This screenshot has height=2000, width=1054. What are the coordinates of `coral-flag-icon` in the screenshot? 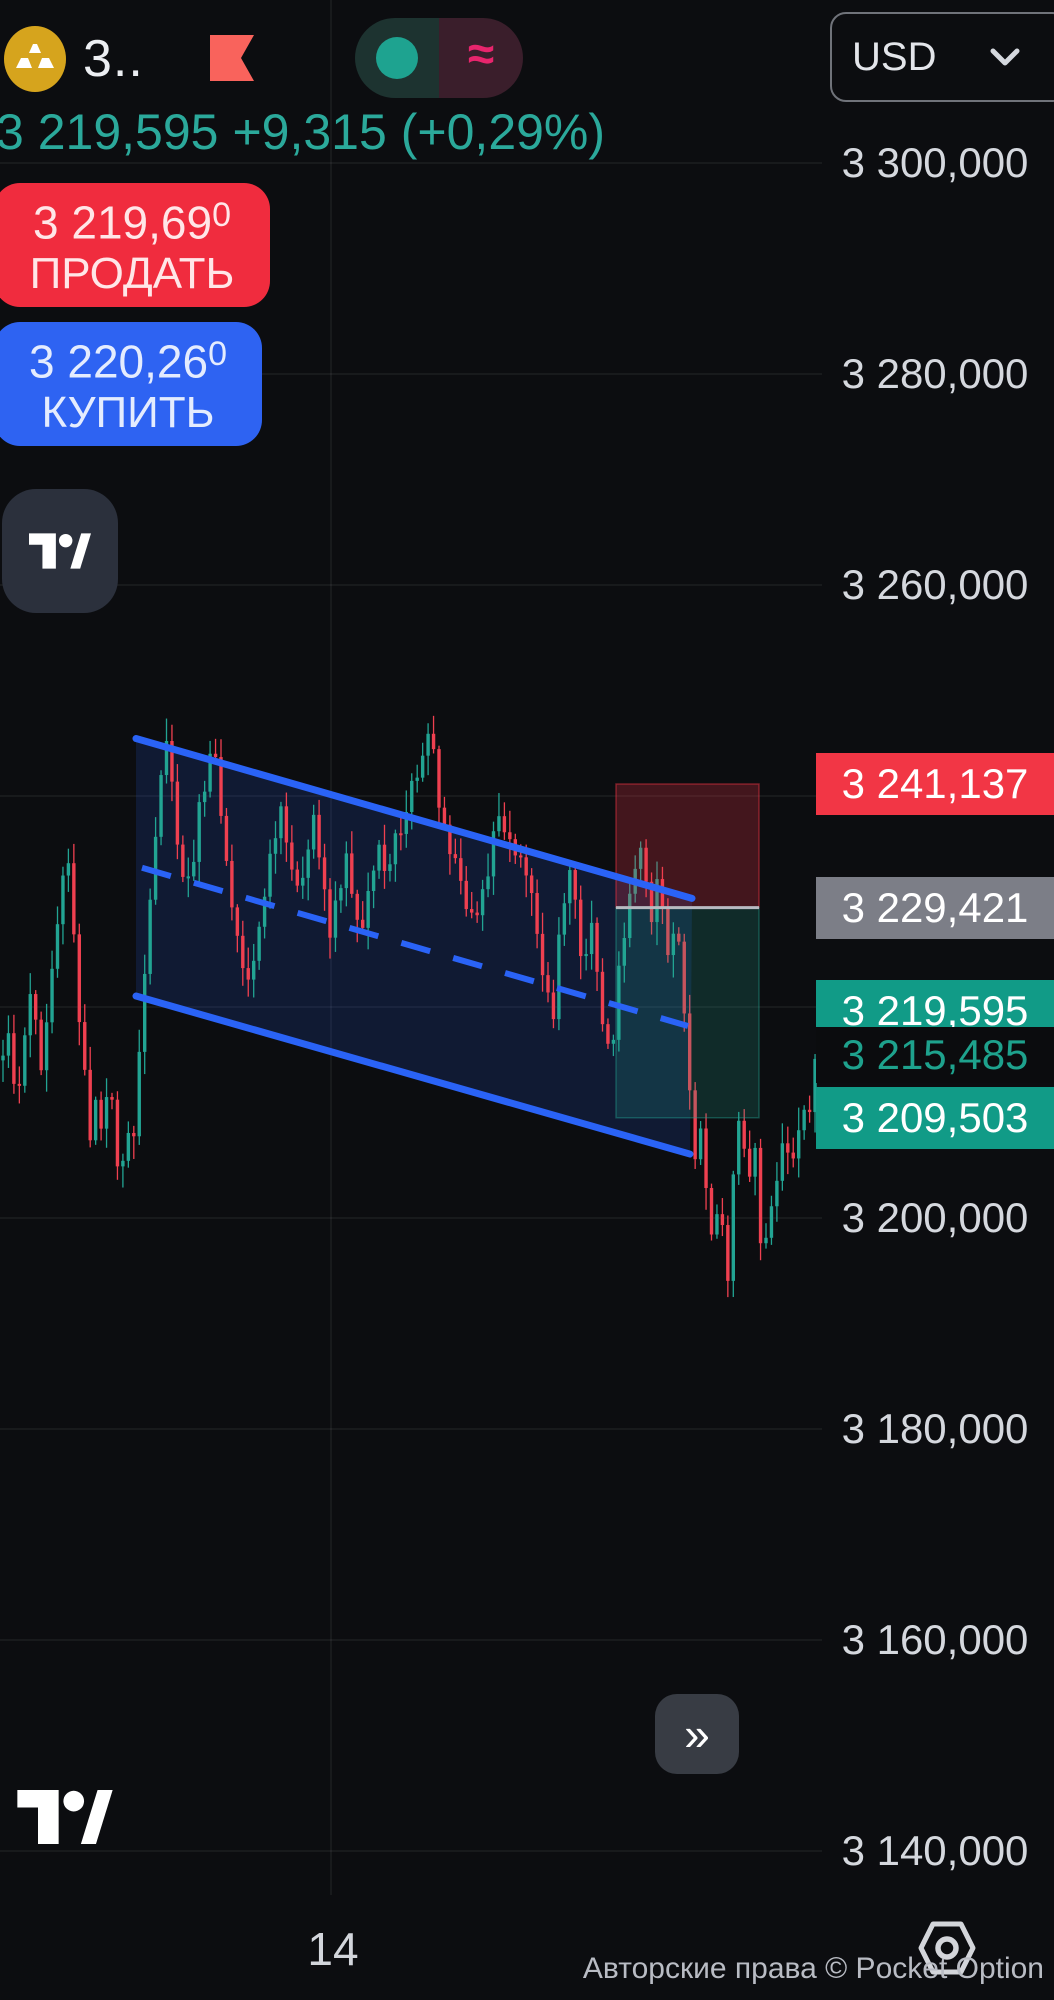 It's located at (232, 58).